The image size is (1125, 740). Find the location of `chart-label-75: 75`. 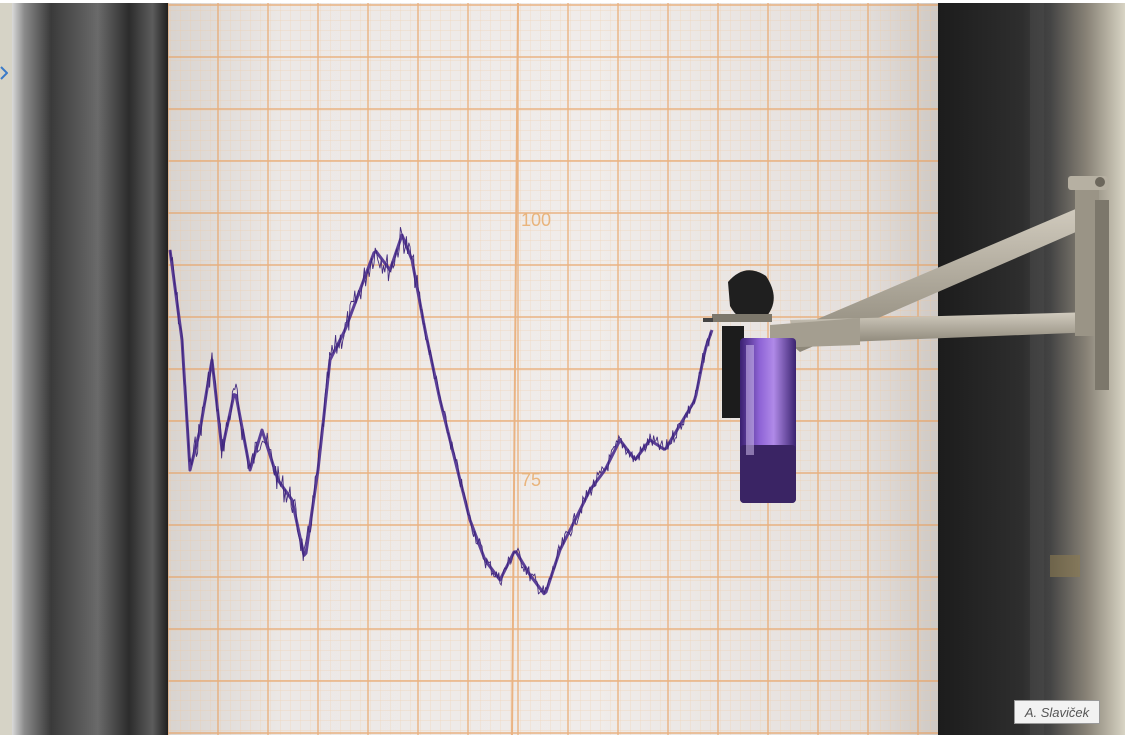

chart-label-75: 75 is located at coordinates (531, 480).